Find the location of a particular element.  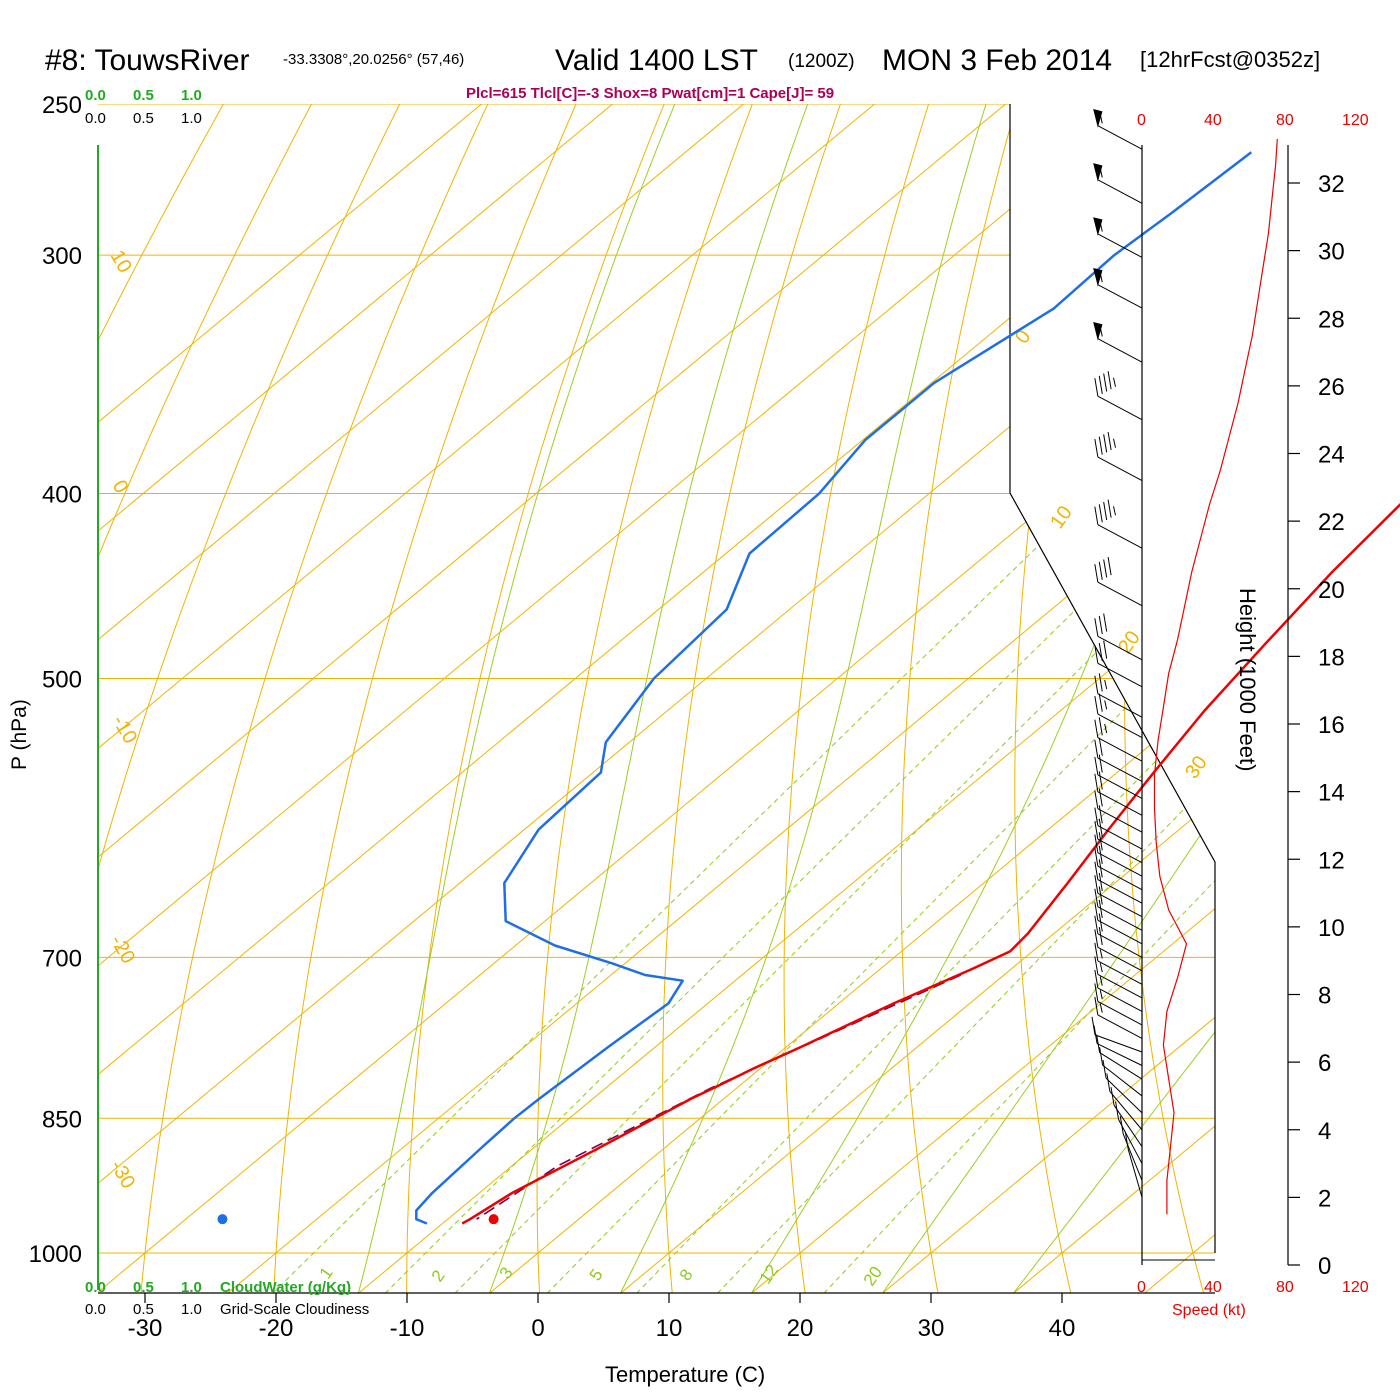

mixing-ratio-label: 8 is located at coordinates (686, 1275).